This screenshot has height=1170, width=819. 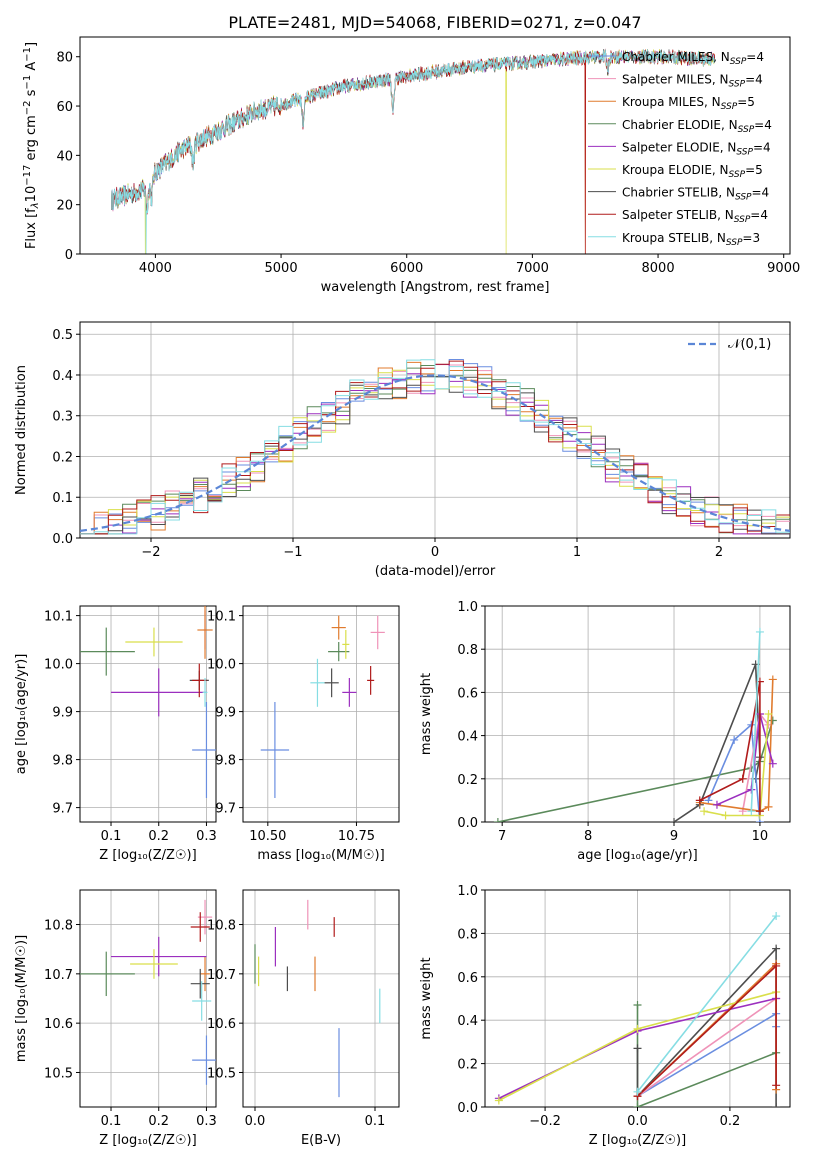 I want to click on y-tick-label: 10.0, so click(x=221, y=665).